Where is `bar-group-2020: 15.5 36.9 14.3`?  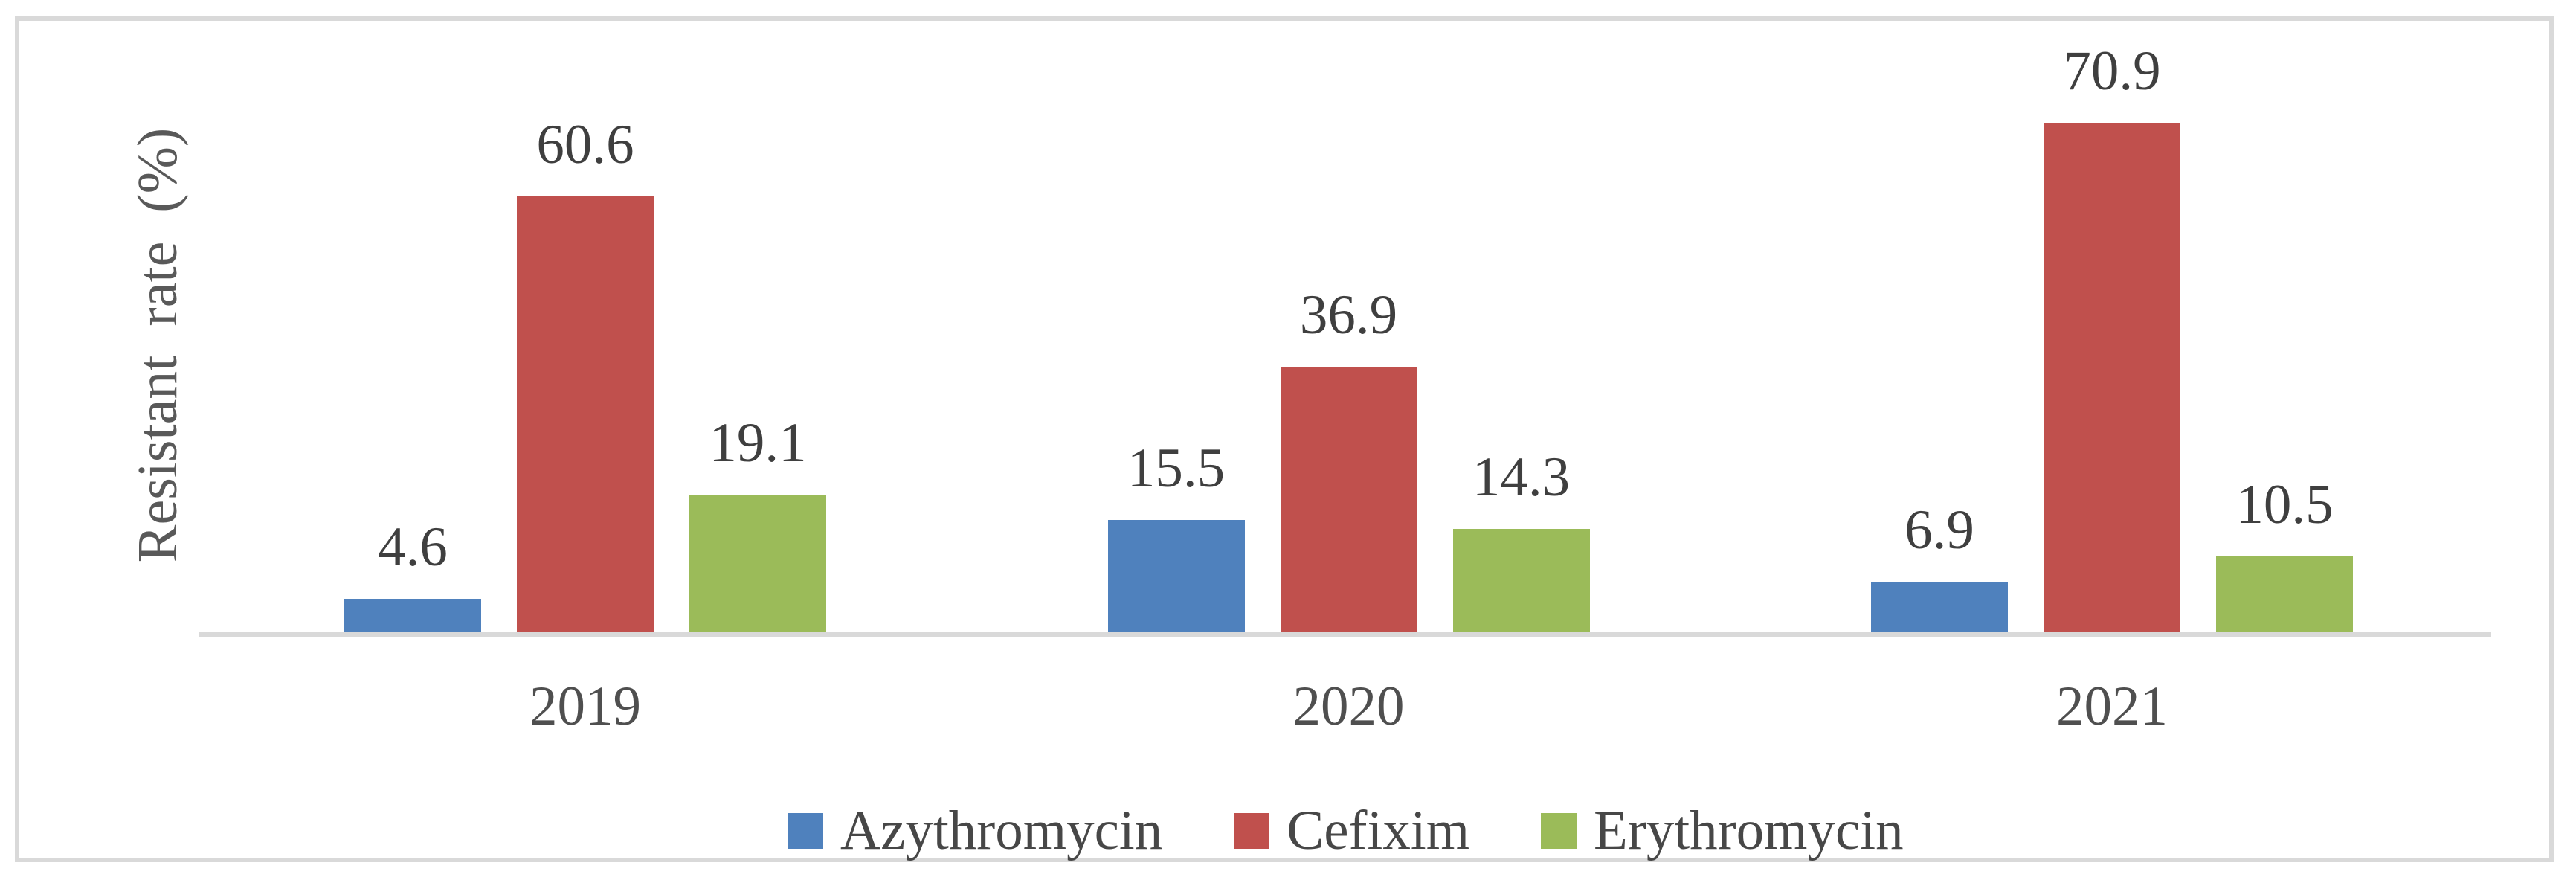
bar-group-2020: 15.5 36.9 14.3 is located at coordinates (1348, 316).